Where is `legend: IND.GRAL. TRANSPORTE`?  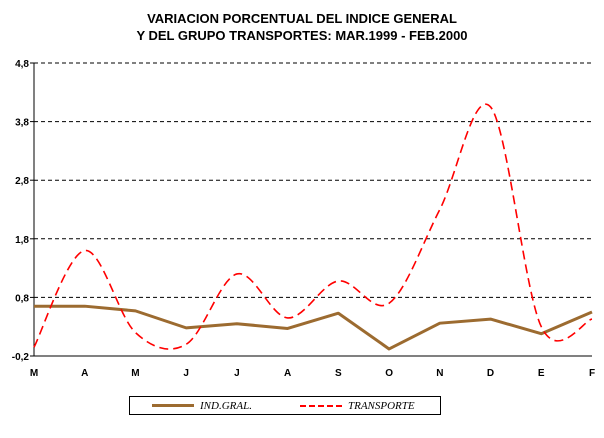
legend: IND.GRAL. TRANSPORTE is located at coordinates (285, 405).